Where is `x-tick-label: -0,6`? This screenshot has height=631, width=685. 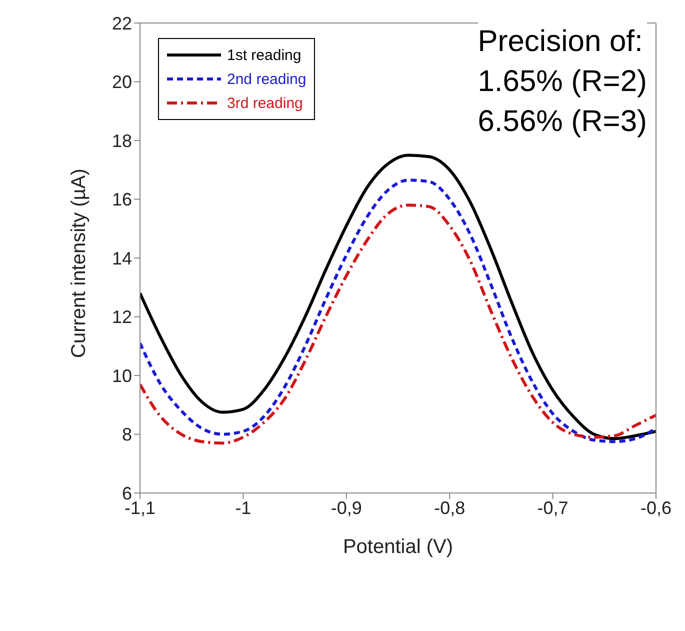
x-tick-label: -0,6 is located at coordinates (656, 508).